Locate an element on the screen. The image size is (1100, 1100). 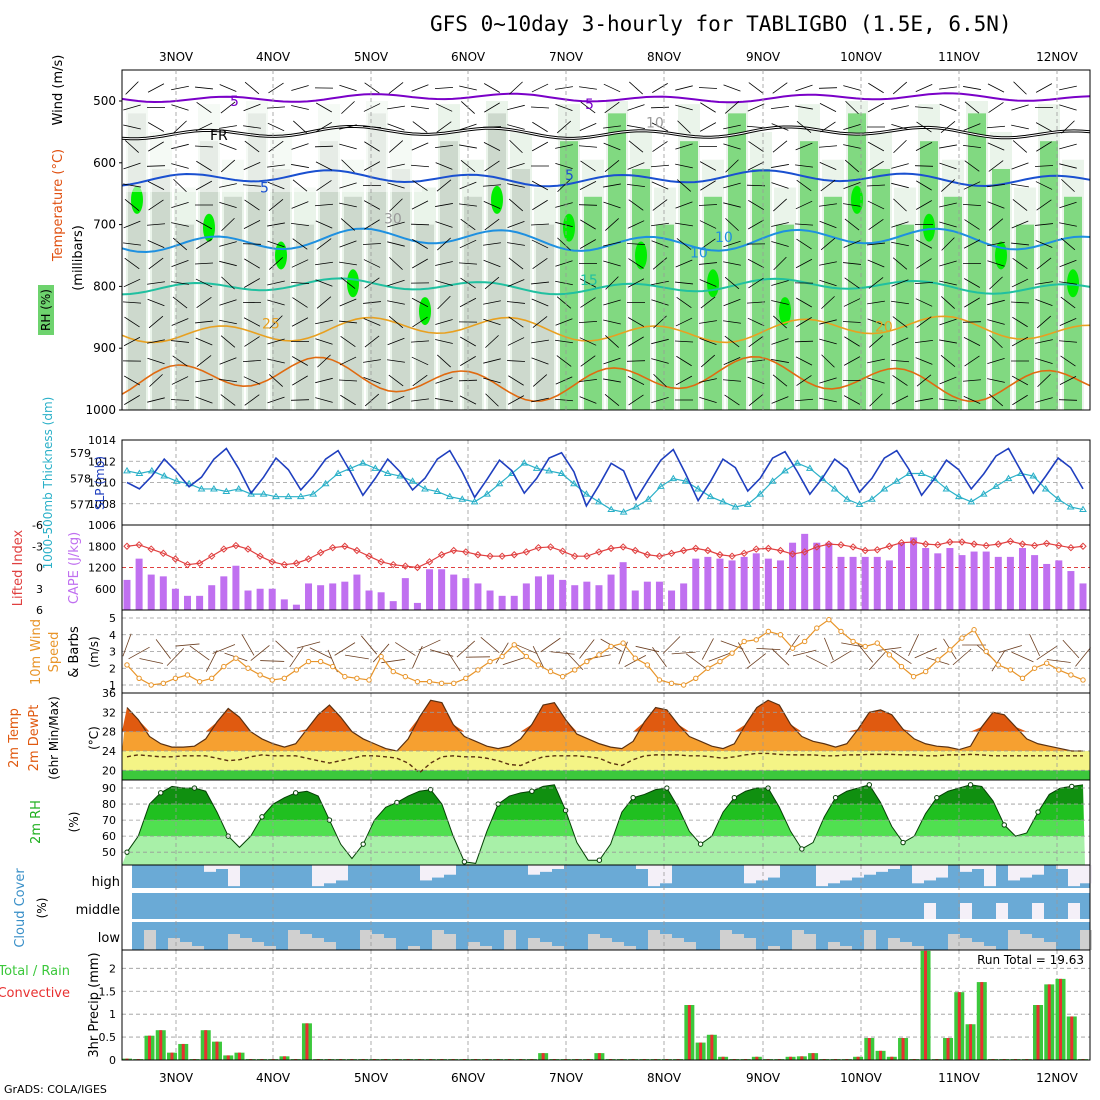
cloud-axis-label: Cloud Cover is located at coordinates (20, 908).